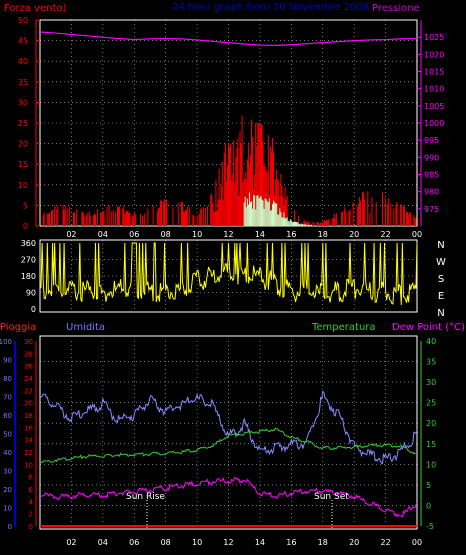 This screenshot has height=555, width=466. I want to click on bottom-x-tick-label: 10, so click(197, 542).